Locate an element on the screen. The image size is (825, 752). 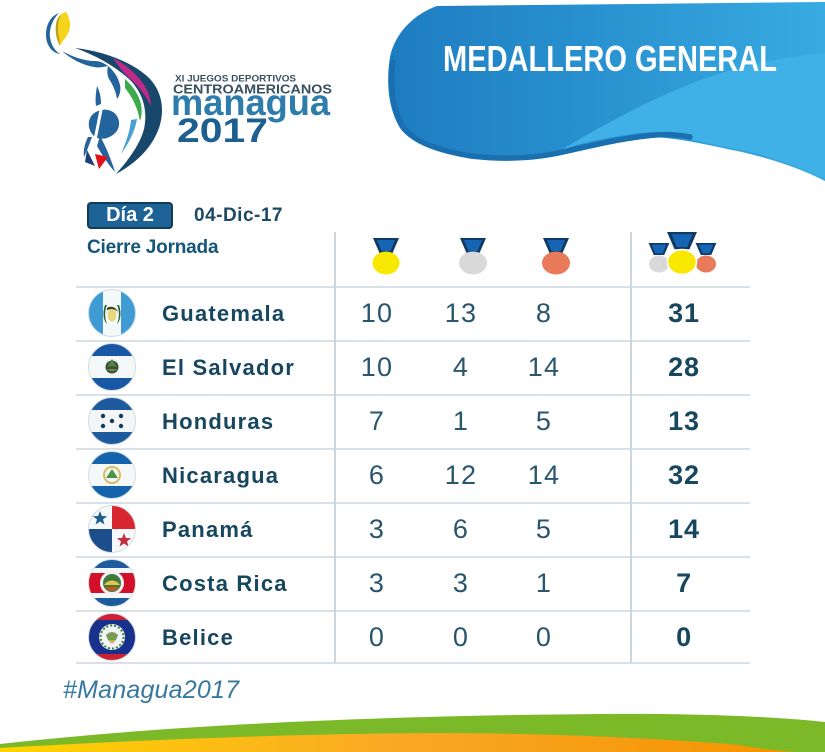
svg-text: XI JUEGOS DEPORTIVOS is located at coordinates (235, 79).